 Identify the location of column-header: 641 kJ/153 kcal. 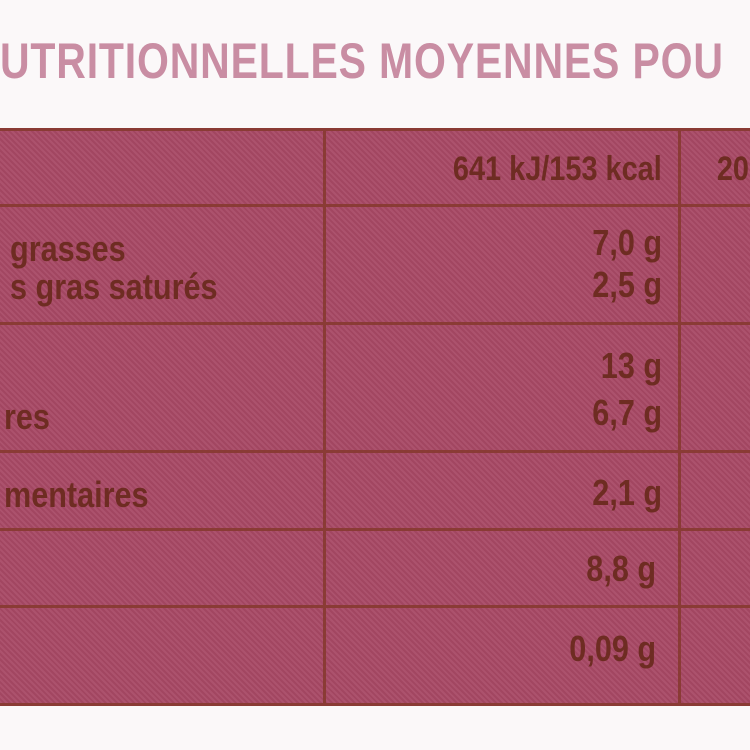
(557, 169).